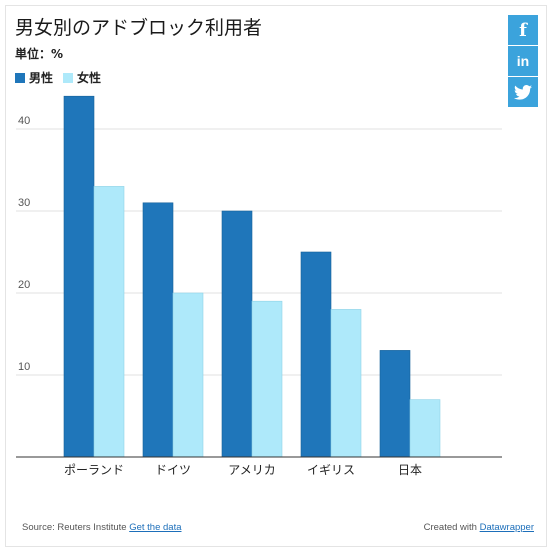  What do you see at coordinates (58, 77) in the screenshot?
I see `legend: 男性 女性` at bounding box center [58, 77].